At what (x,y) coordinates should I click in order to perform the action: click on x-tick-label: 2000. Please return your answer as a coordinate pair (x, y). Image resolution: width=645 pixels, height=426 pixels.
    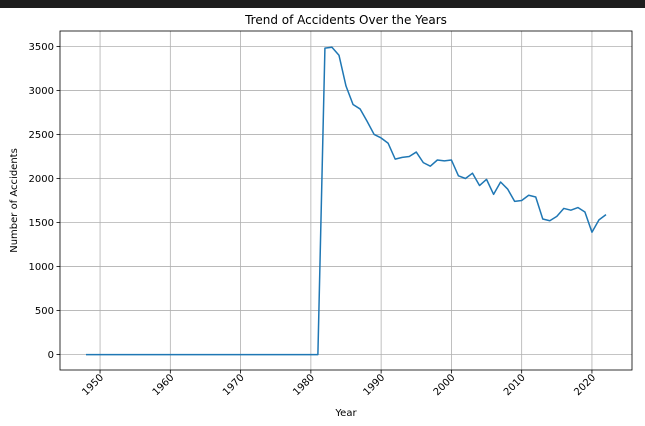
    Looking at the image, I should click on (445, 385).